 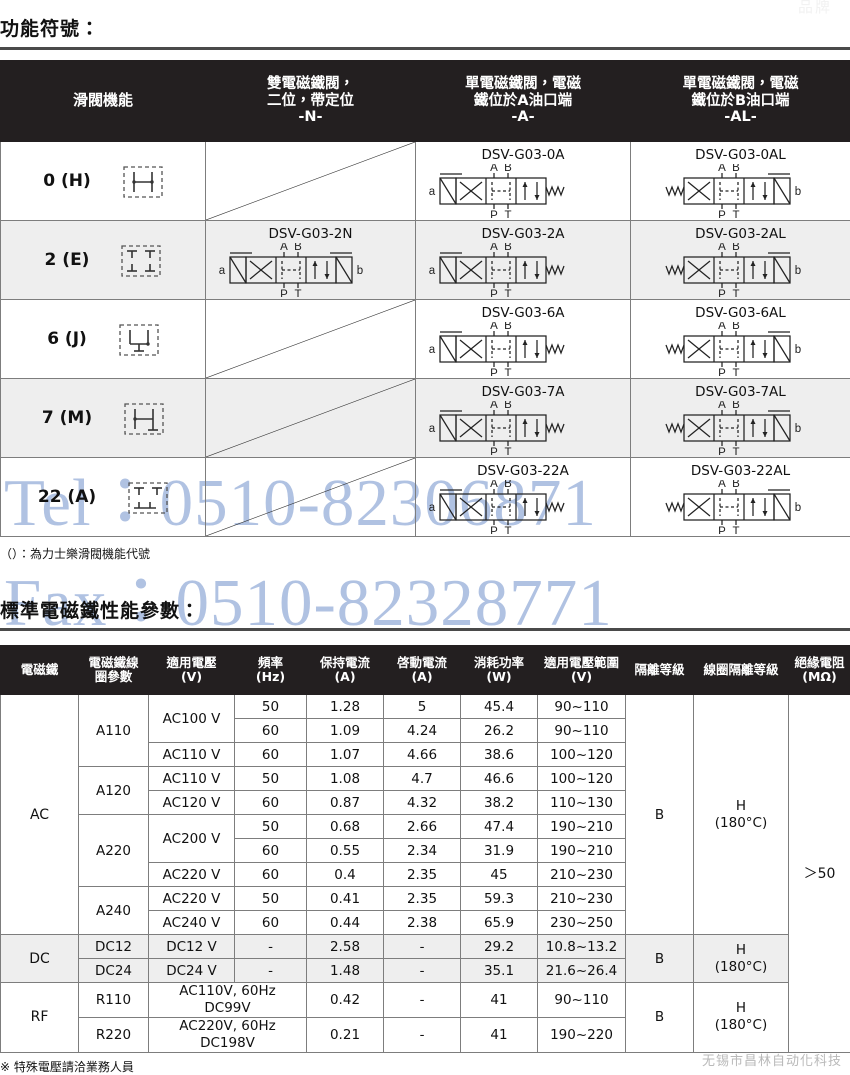 I want to click on part-number-al: DSV-G03-0AL, so click(x=740, y=155).